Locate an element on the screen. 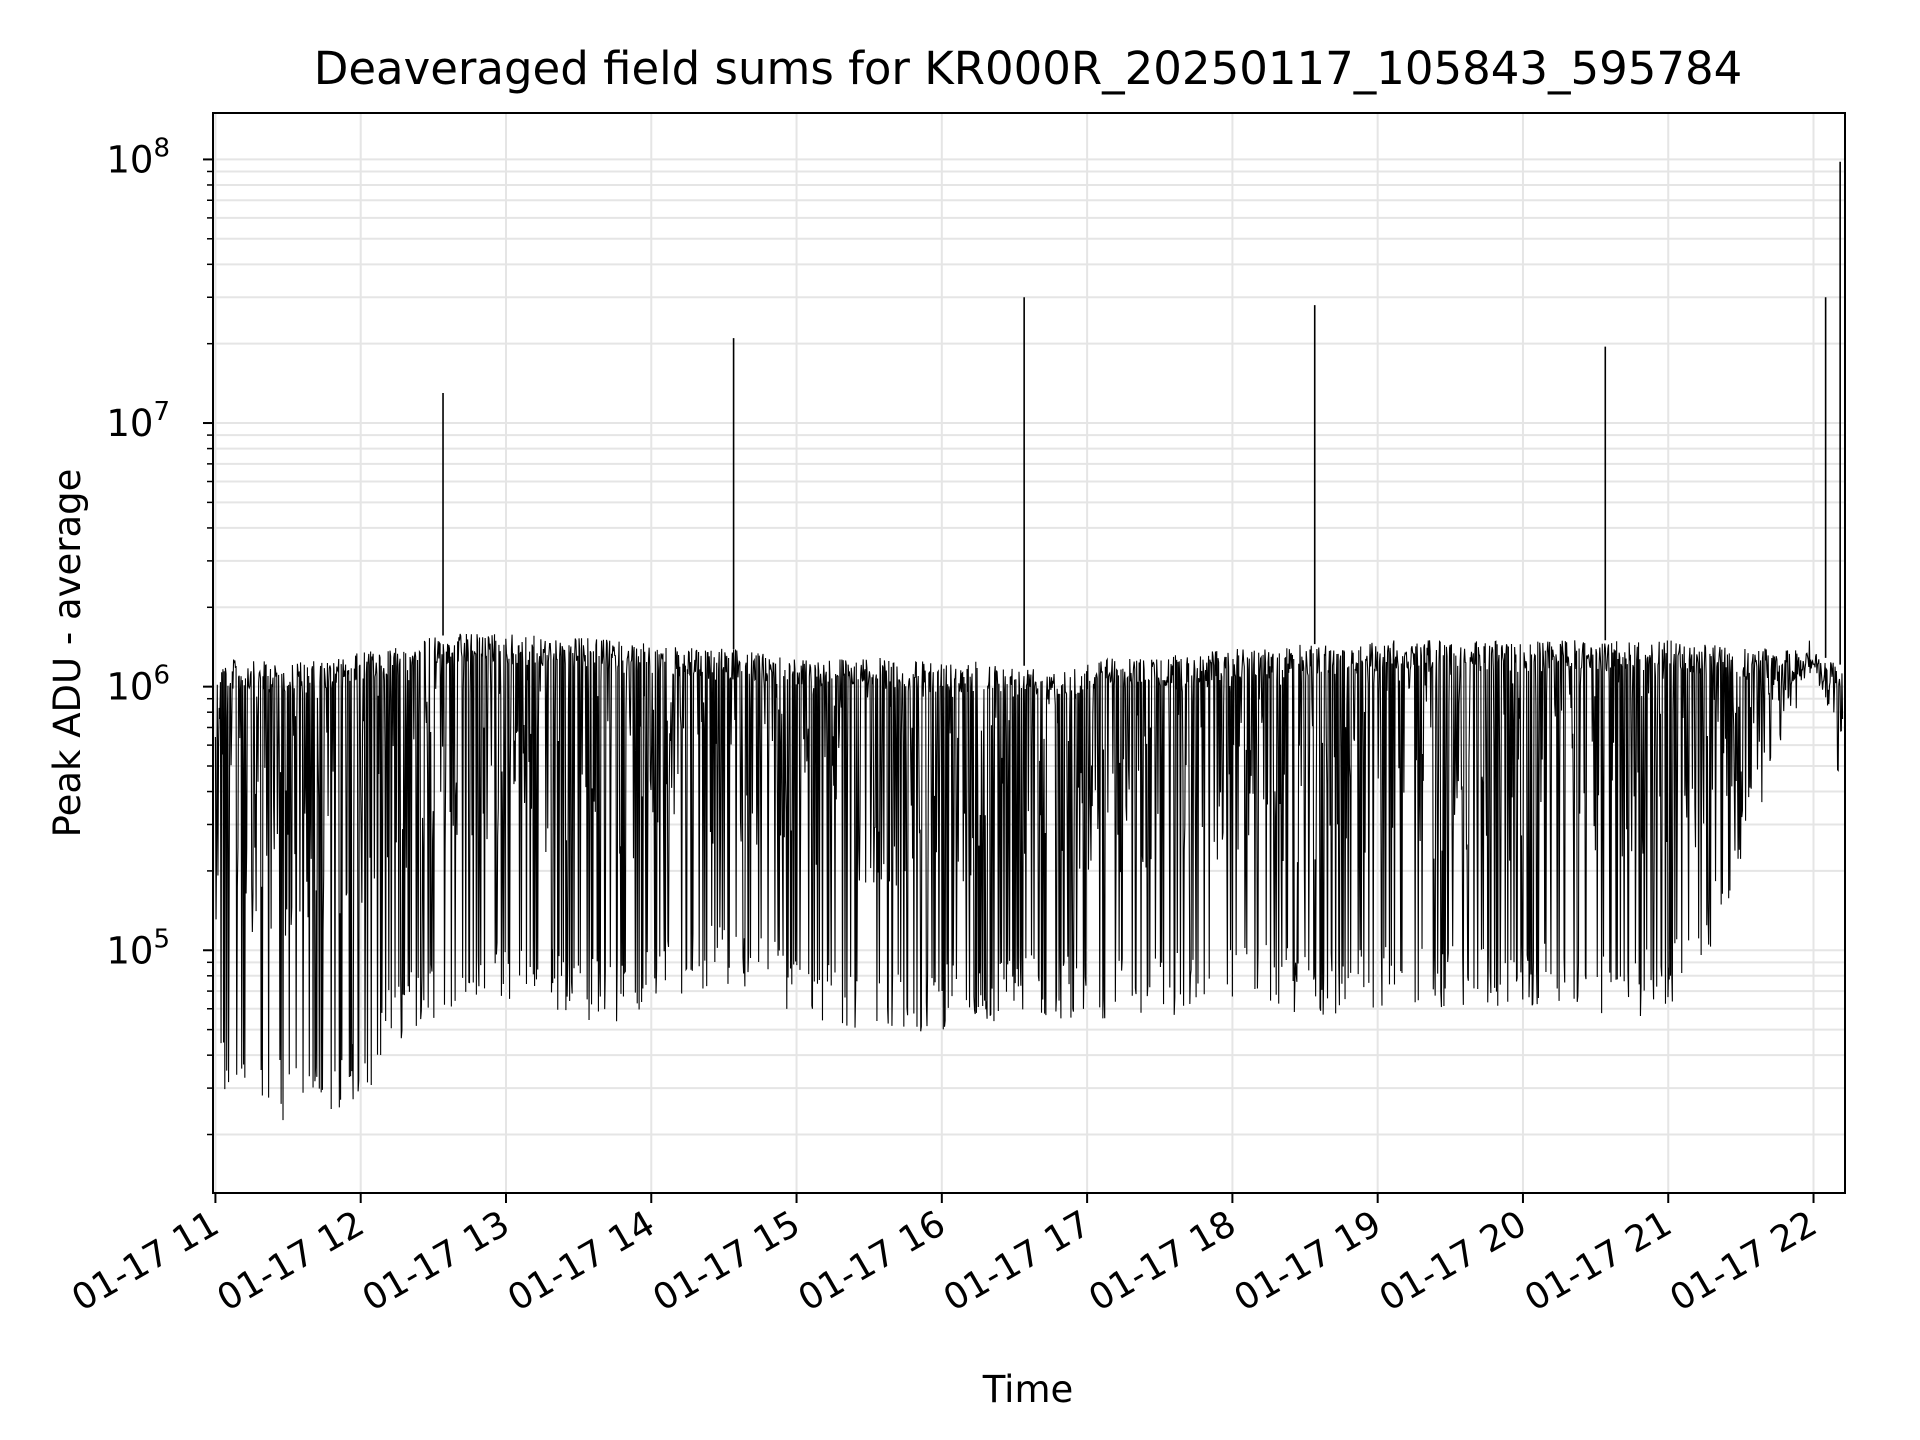 The width and height of the screenshot is (1920, 1440). y-tick-label: 107 is located at coordinates (138, 421).